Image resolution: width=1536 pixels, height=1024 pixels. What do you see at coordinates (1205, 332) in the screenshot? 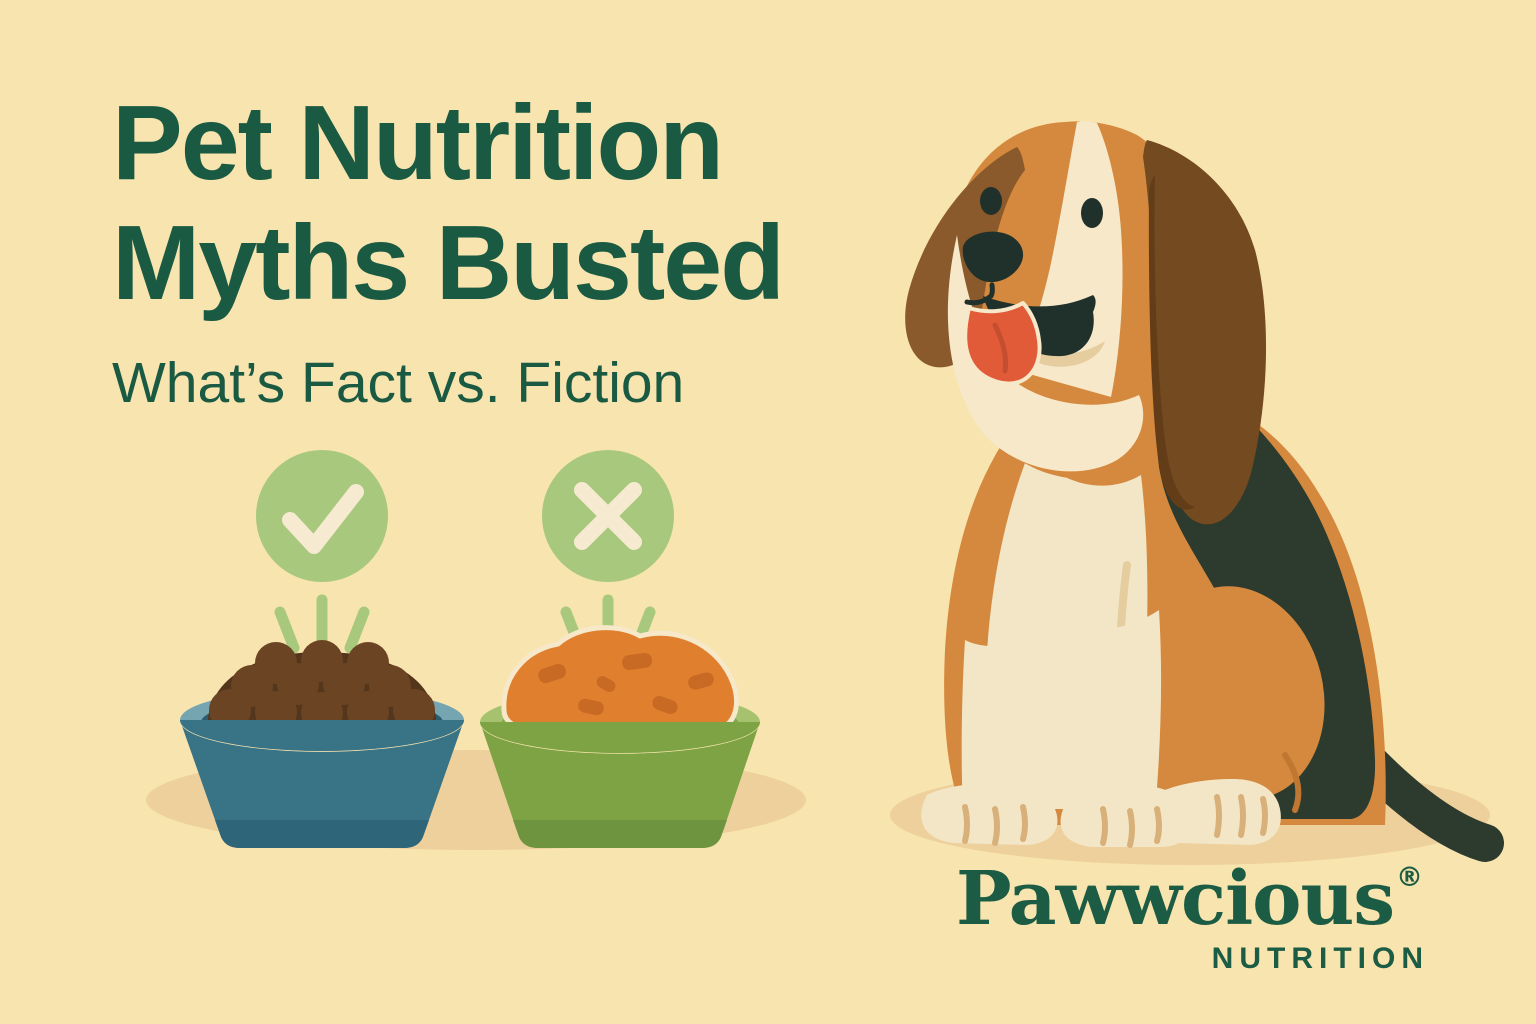
I see `dog-right-ear` at bounding box center [1205, 332].